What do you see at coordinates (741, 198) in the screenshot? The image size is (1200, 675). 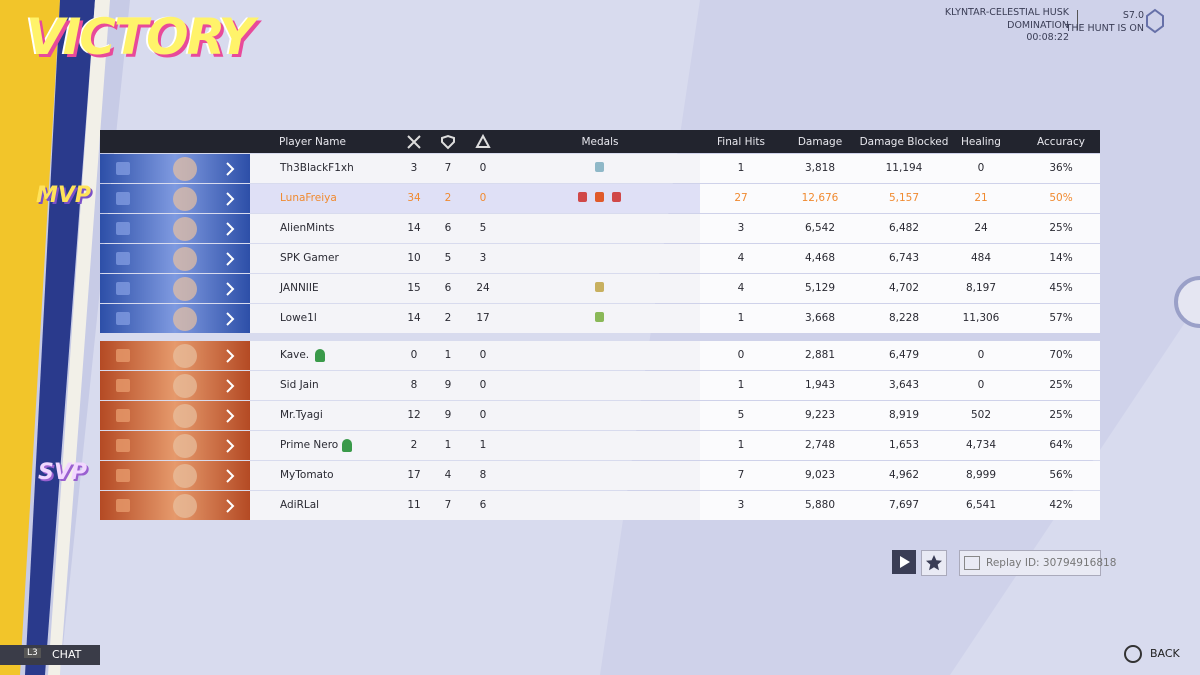 I see `stat-value: 27` at bounding box center [741, 198].